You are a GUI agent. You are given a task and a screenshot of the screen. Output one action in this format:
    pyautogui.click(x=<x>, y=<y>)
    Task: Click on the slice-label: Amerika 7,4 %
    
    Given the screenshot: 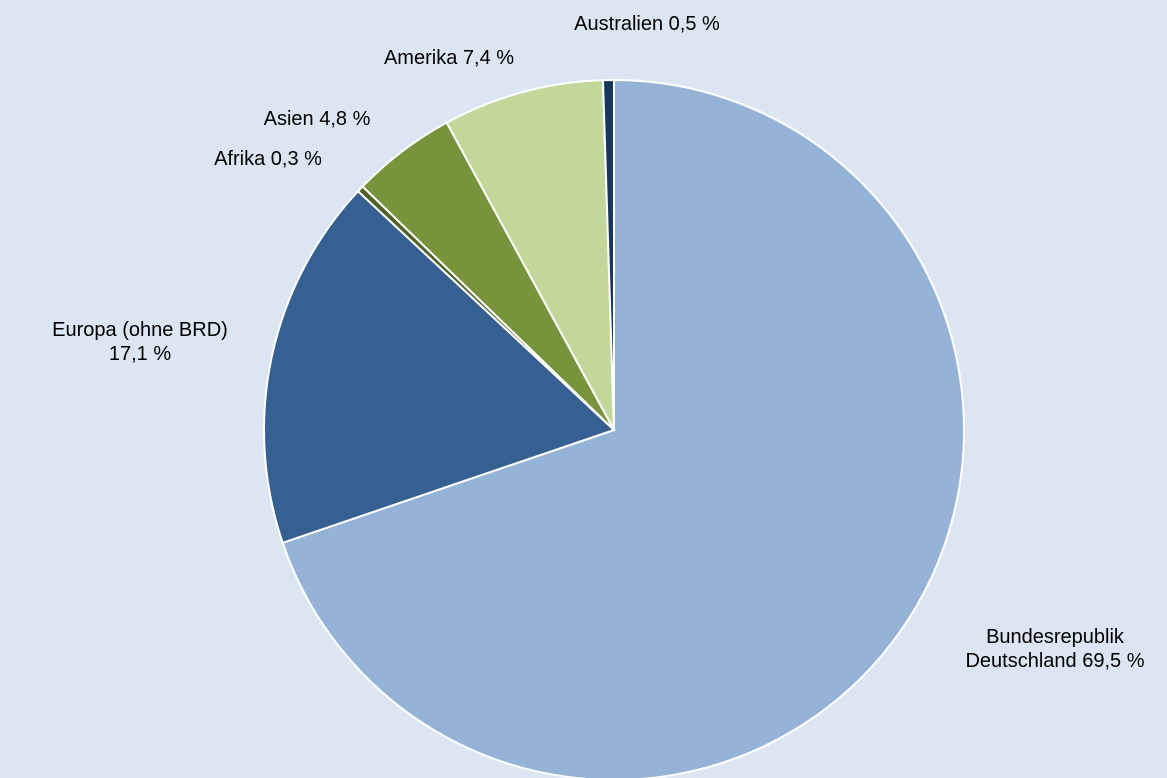 What is the action you would take?
    pyautogui.click(x=449, y=58)
    